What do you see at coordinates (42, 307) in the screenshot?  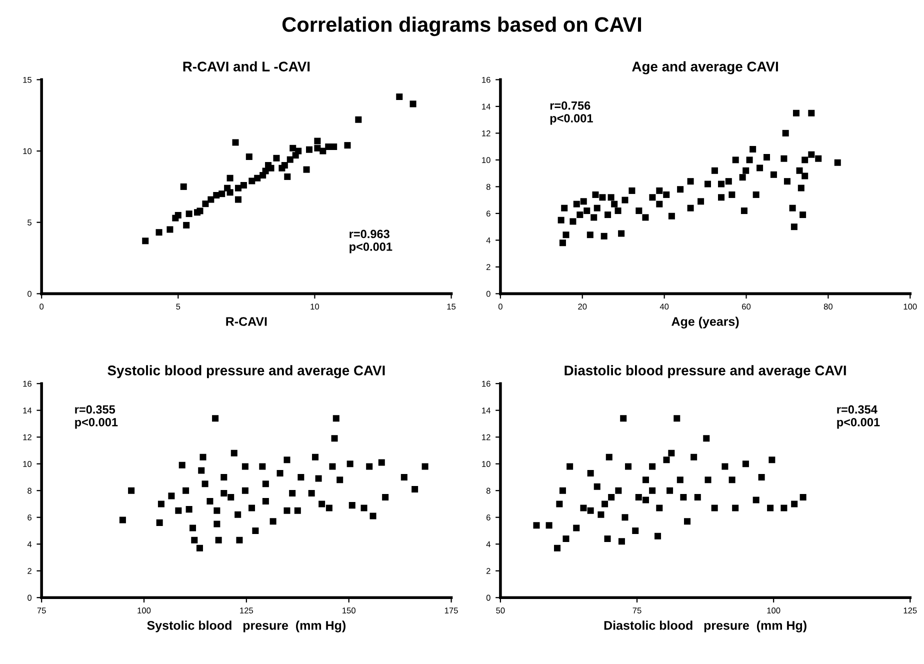 I see `x-tick-label: 0` at bounding box center [42, 307].